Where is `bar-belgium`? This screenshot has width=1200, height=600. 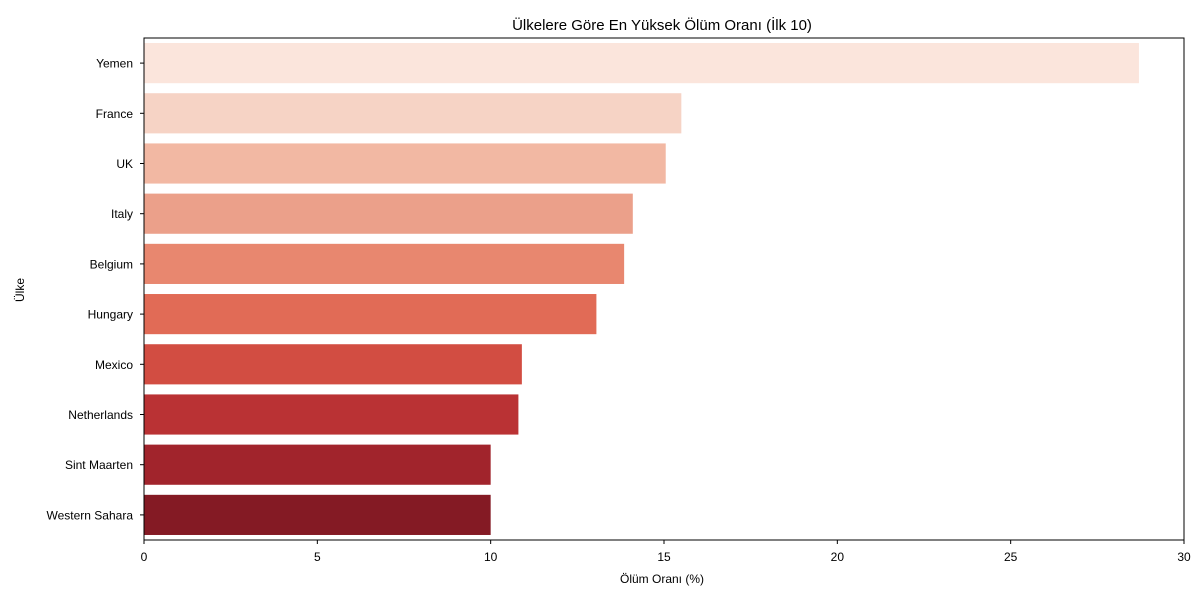
bar-belgium is located at coordinates (384, 263).